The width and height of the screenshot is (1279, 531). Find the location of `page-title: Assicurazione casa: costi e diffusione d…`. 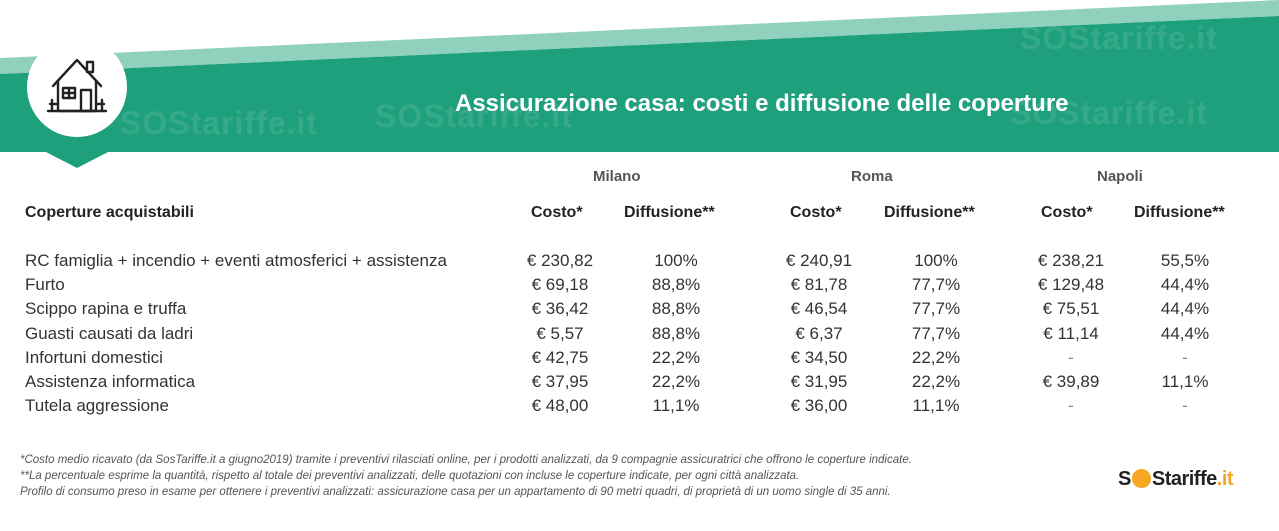

page-title: Assicurazione casa: costi e diffusione d… is located at coordinates (762, 103).